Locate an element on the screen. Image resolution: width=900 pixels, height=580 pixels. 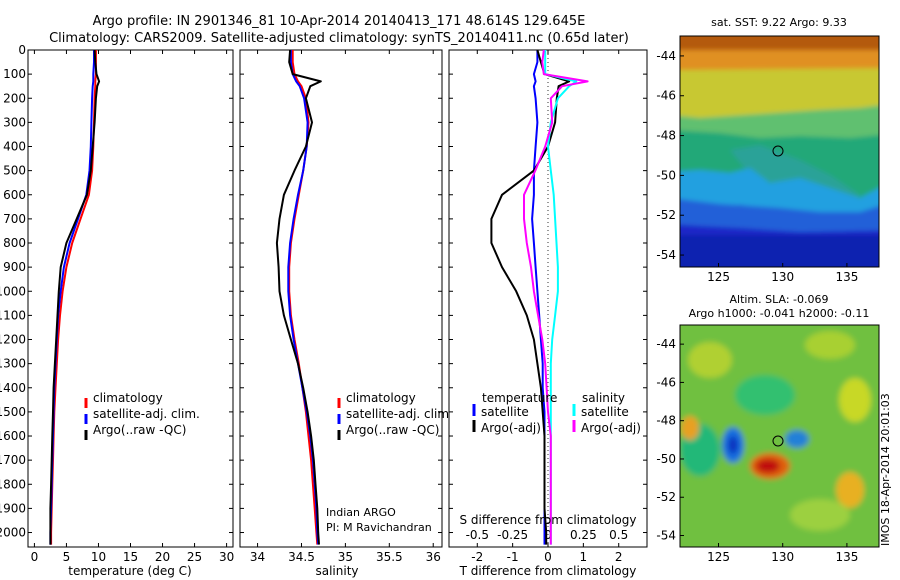
depth-tick-label: 200 is located at coordinates (14, 98).